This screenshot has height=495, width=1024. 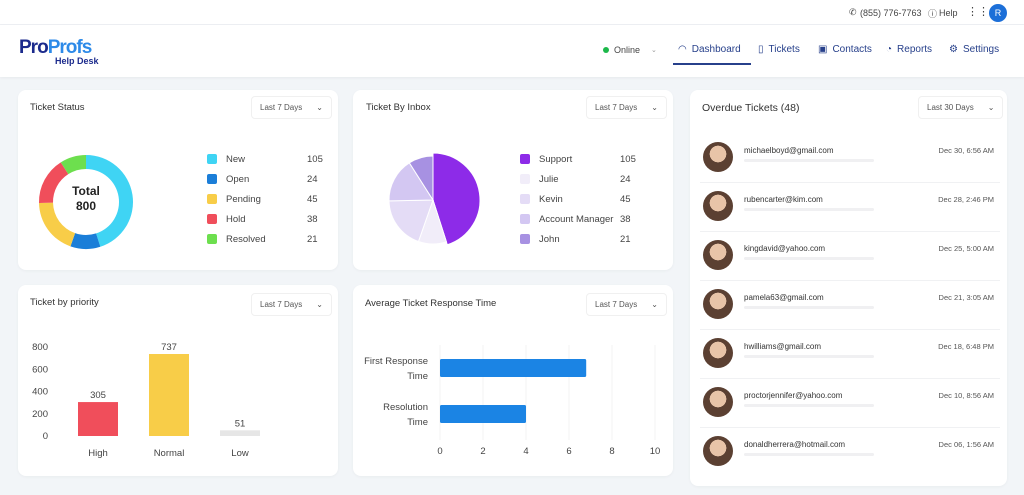 I want to click on y-tick-label: First Response, so click(x=396, y=361).